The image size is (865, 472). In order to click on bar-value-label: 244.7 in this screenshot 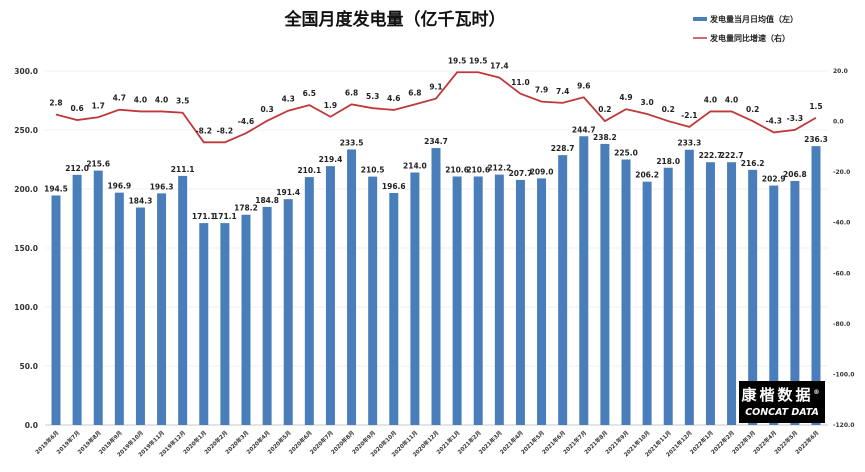, I will do `click(584, 129)`.